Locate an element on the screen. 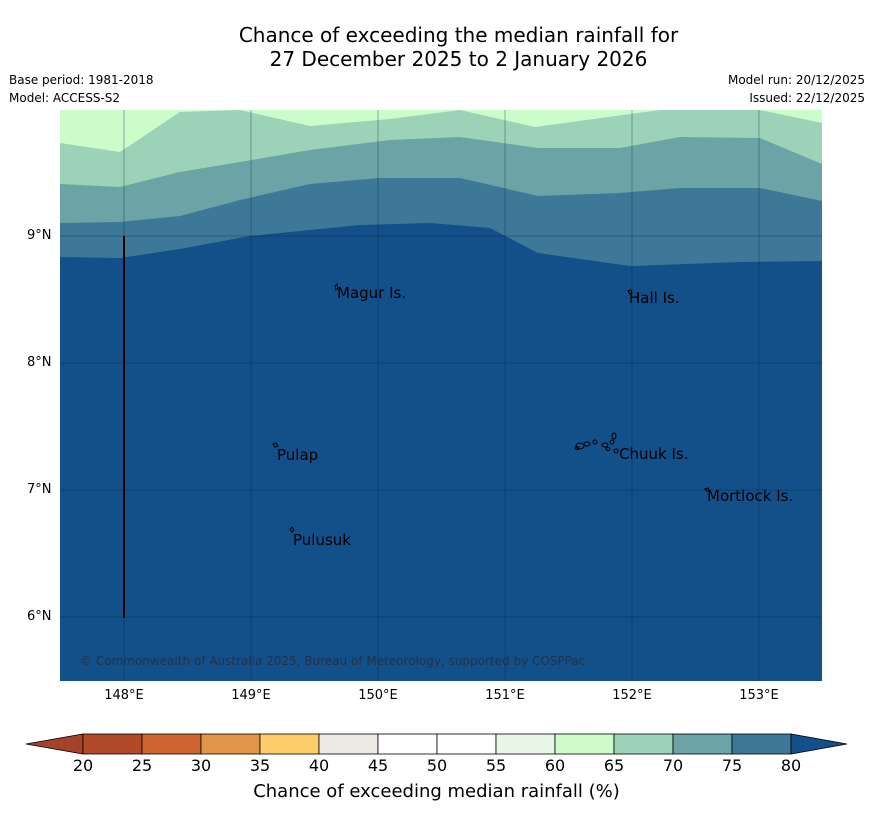 This screenshot has height=816, width=873. label-hall-is: Hall Is. is located at coordinates (654, 298).